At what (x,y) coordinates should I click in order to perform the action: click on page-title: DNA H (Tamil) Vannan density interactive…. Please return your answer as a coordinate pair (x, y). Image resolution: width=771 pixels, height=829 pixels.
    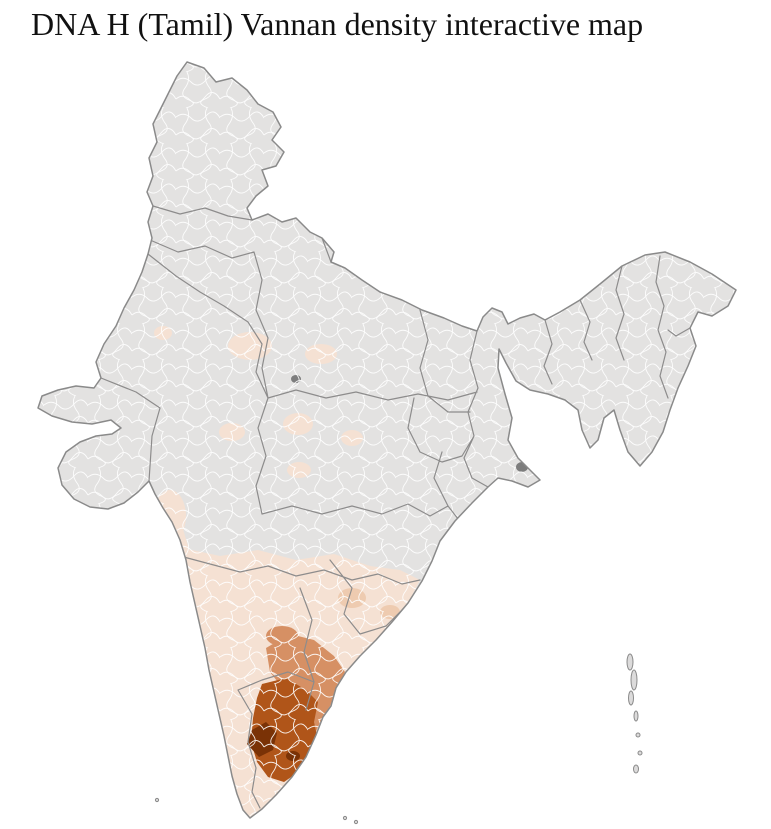
    Looking at the image, I should click on (337, 24).